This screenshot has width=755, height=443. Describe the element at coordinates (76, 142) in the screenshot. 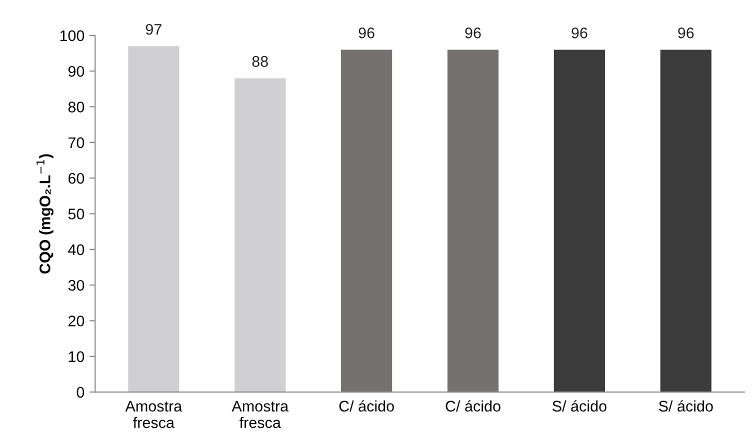

I see `y-tick-label: 70` at that location.